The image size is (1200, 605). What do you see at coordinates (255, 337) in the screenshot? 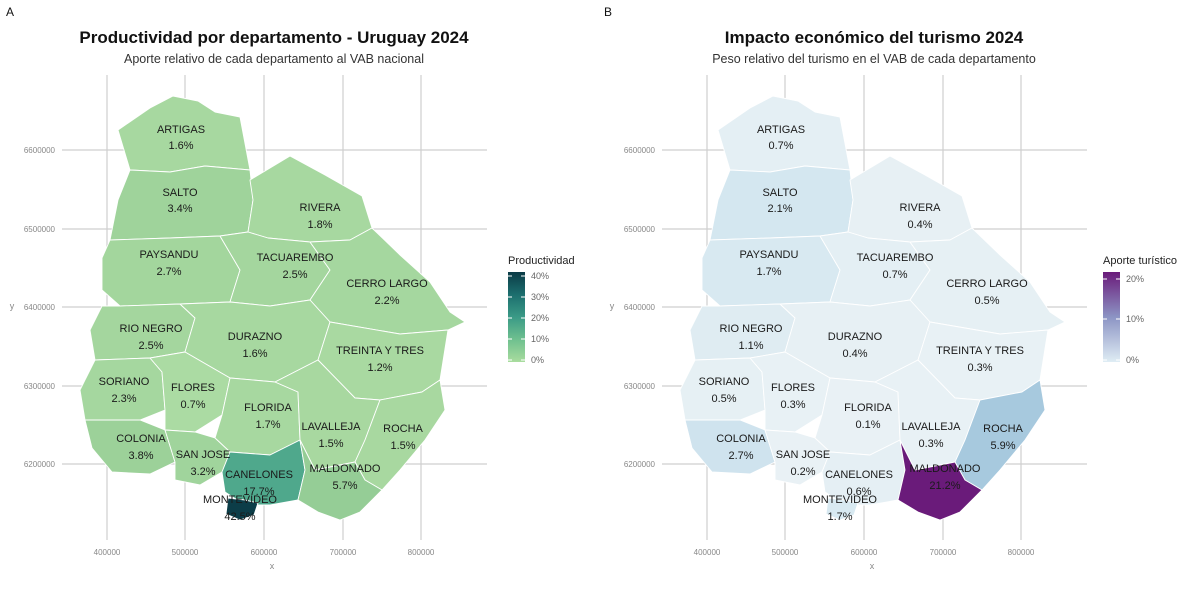
I see `department-name: DURAZNO` at bounding box center [255, 337].